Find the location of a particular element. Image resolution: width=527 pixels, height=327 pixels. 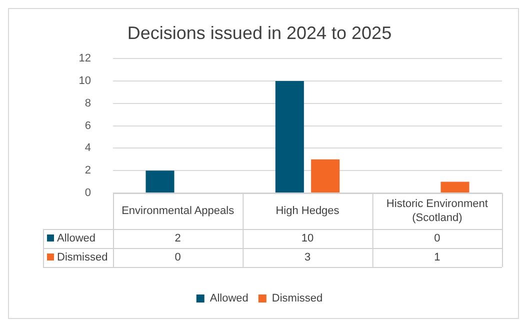

y-tick-label: 8 is located at coordinates (87, 103).